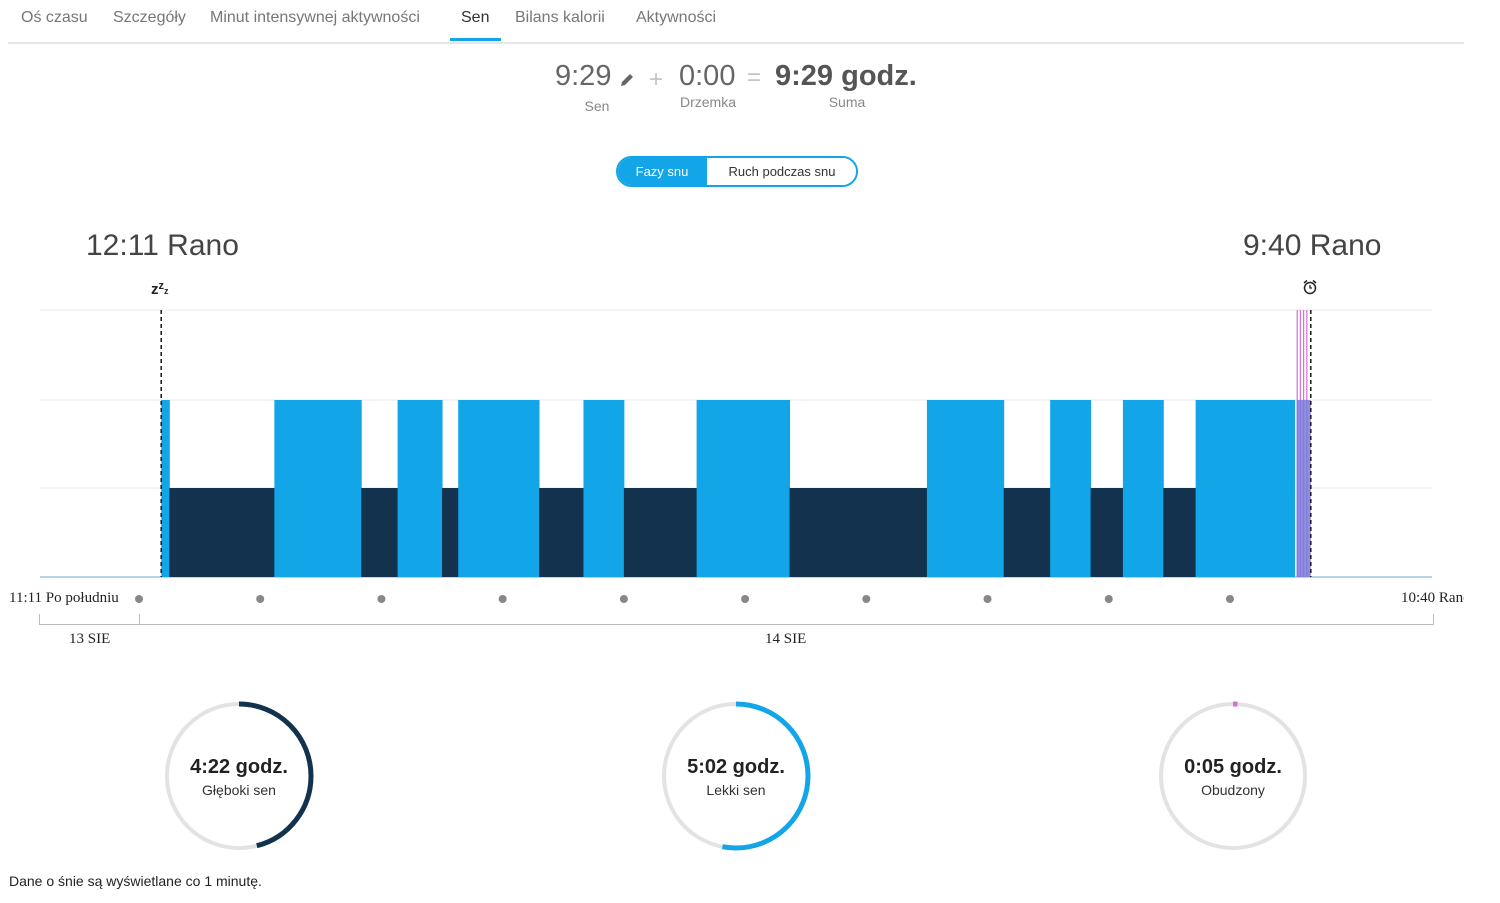 The width and height of the screenshot is (1500, 903). Describe the element at coordinates (786, 639) in the screenshot. I see `date-label-2: 14 SIE` at that location.